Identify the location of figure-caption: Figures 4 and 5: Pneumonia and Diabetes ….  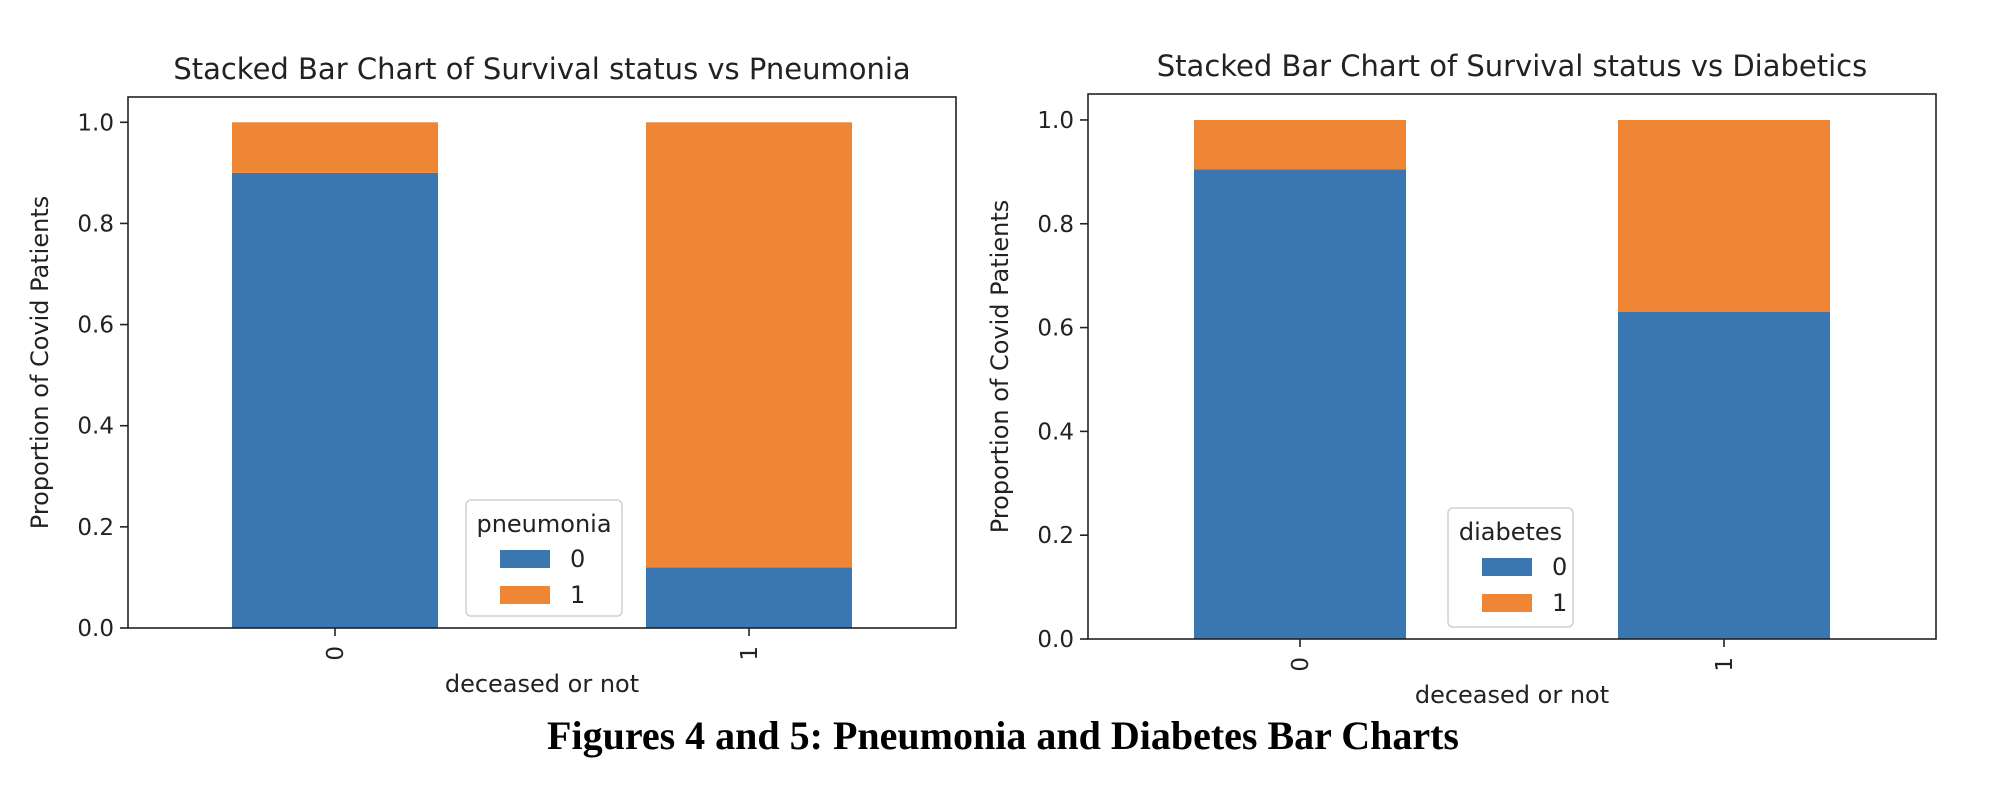
(1003, 735).